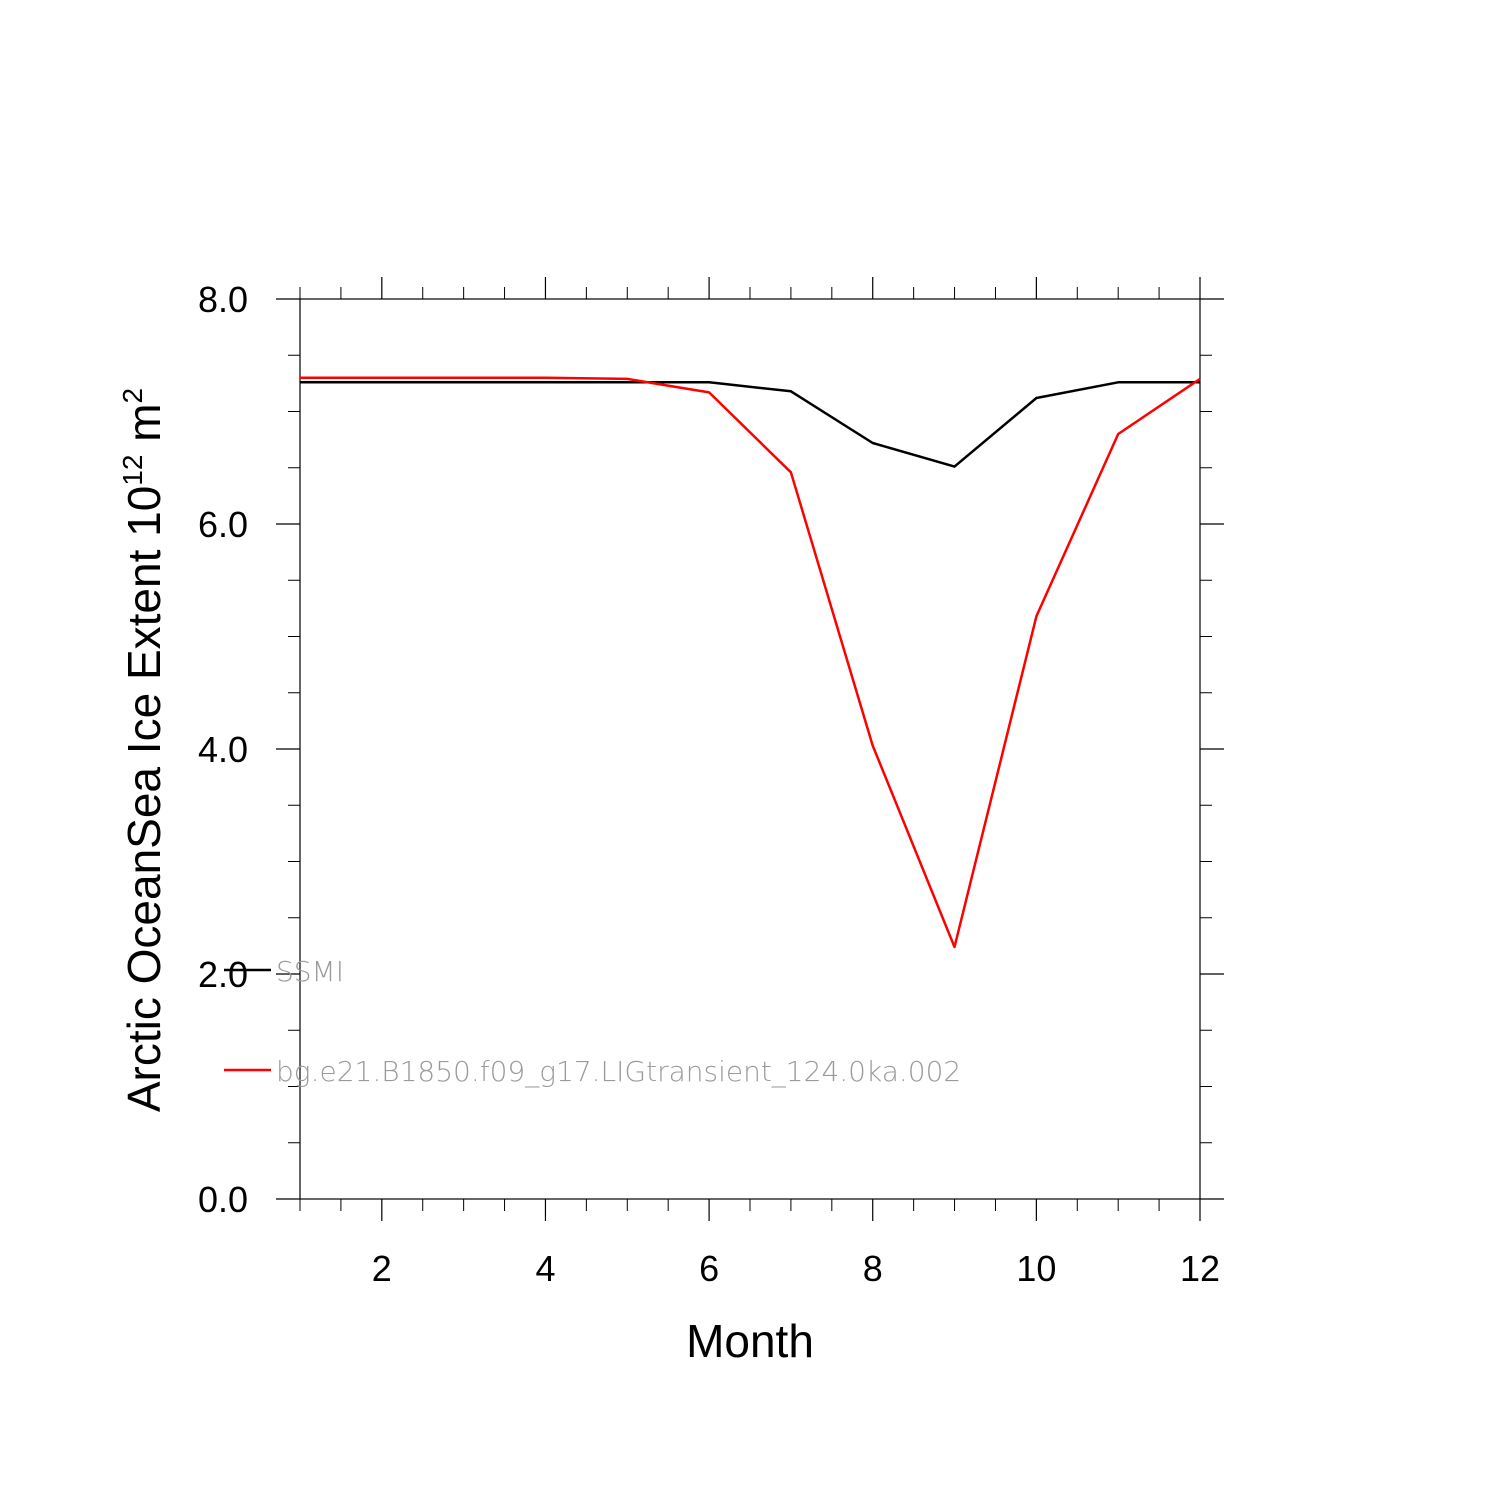 This screenshot has height=1500, width=1500. I want to click on y-tick-label: 4.0, so click(223, 749).